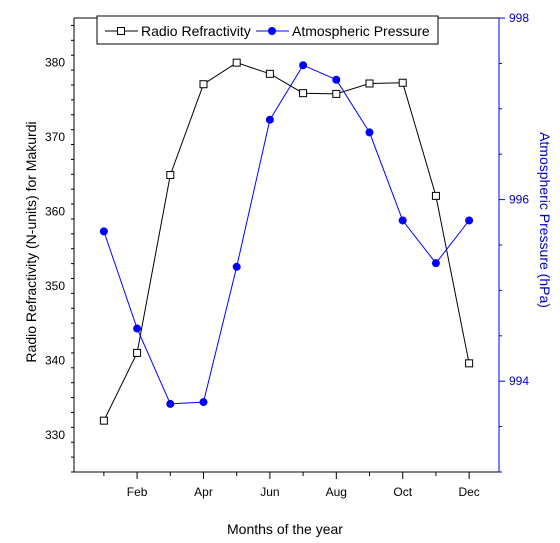 The width and height of the screenshot is (560, 543). I want to click on x-tick-label: Aug, so click(336, 492).